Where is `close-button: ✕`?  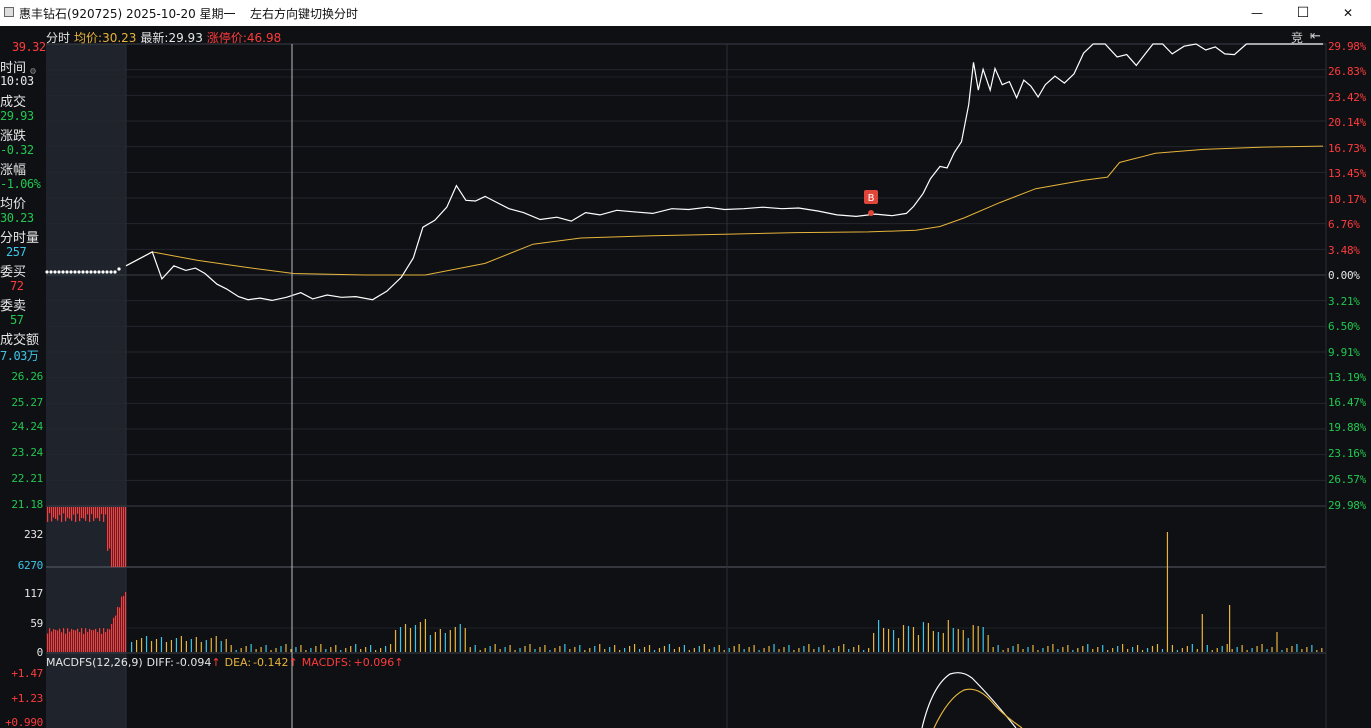
close-button: ✕ is located at coordinates (1348, 13).